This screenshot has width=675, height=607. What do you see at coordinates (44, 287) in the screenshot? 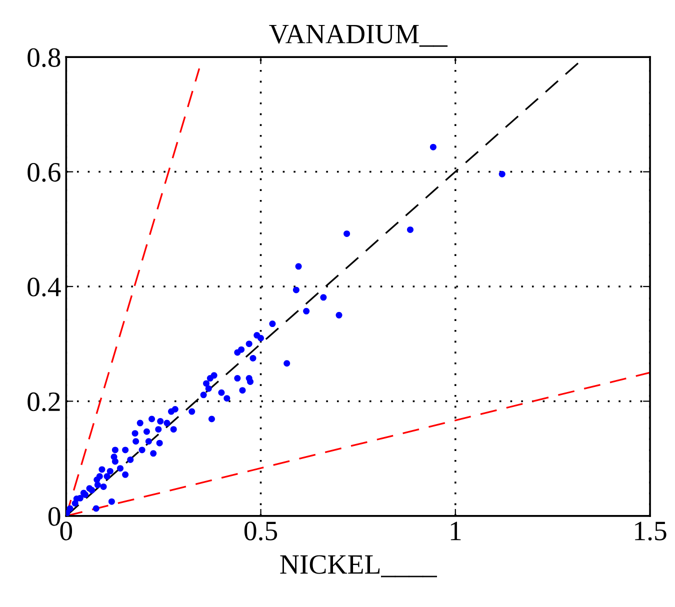
I see `y-tick-label: 0.4` at bounding box center [44, 287].